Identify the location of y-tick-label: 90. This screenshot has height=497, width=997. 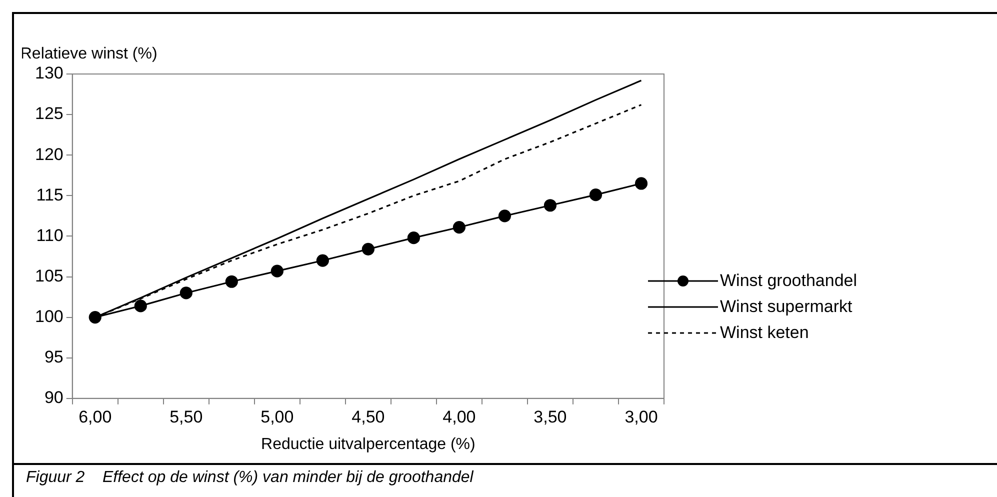
(54, 398).